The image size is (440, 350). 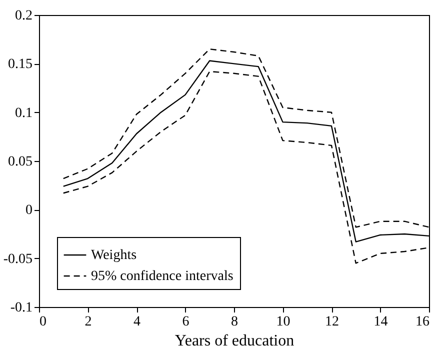 What do you see at coordinates (283, 322) in the screenshot?
I see `x-tick-label: 10` at bounding box center [283, 322].